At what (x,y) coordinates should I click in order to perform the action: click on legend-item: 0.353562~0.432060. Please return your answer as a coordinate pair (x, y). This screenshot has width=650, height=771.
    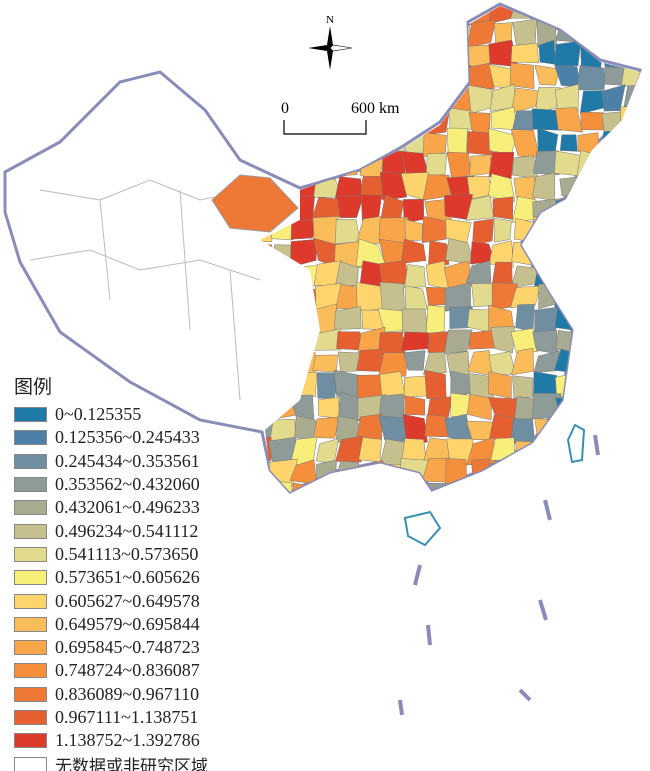
    Looking at the image, I should click on (111, 484).